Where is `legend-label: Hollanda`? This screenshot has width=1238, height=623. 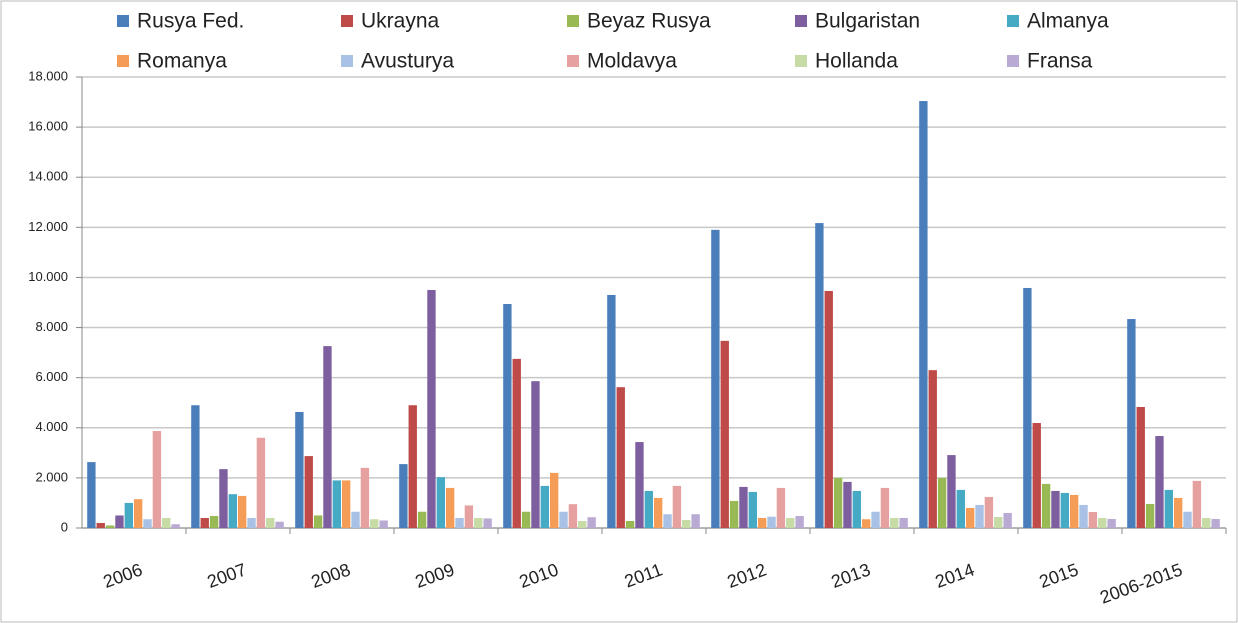 legend-label: Hollanda is located at coordinates (856, 61).